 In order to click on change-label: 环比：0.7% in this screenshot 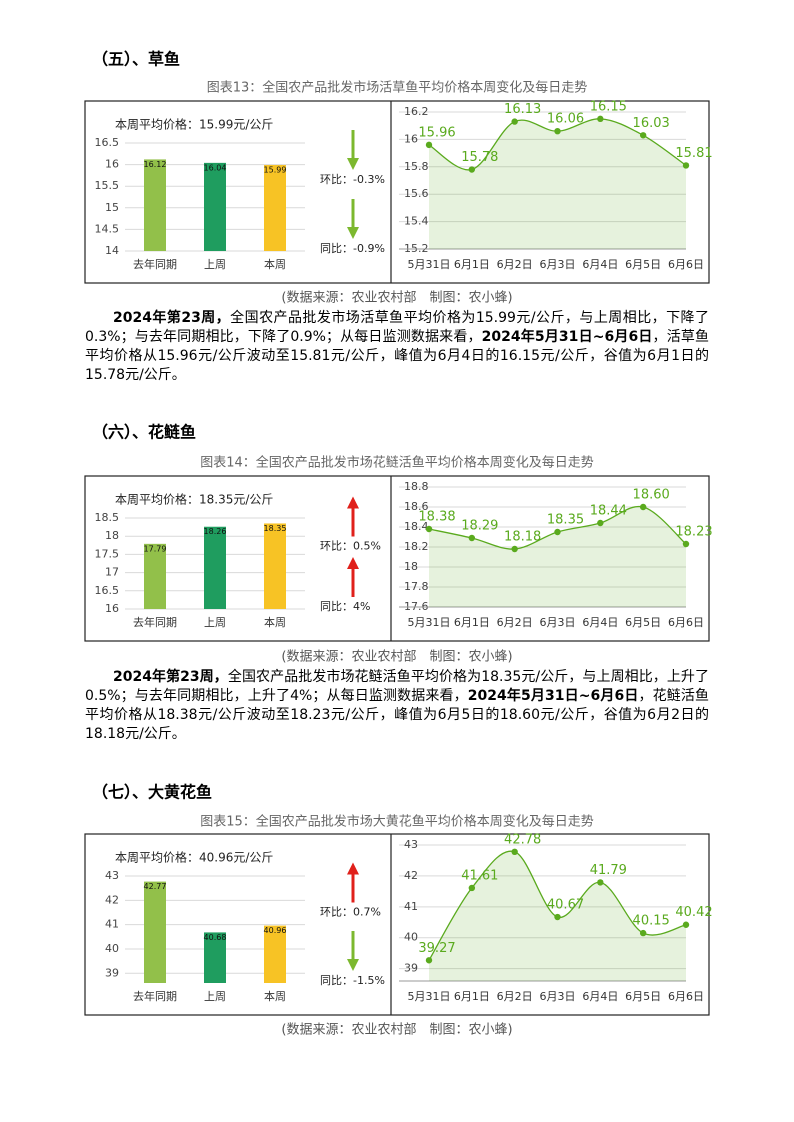, I will do `click(350, 912)`.